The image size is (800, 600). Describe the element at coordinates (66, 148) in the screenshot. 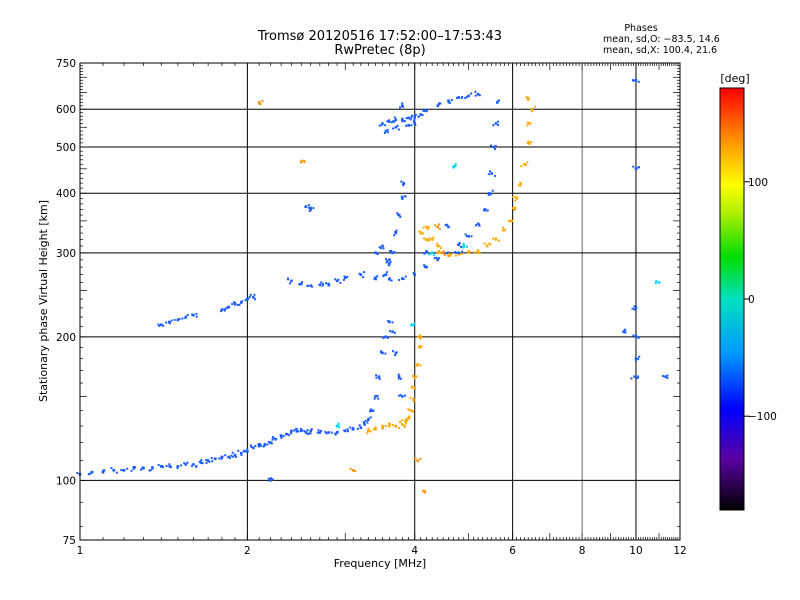

I see `y-tick-label: 500` at that location.